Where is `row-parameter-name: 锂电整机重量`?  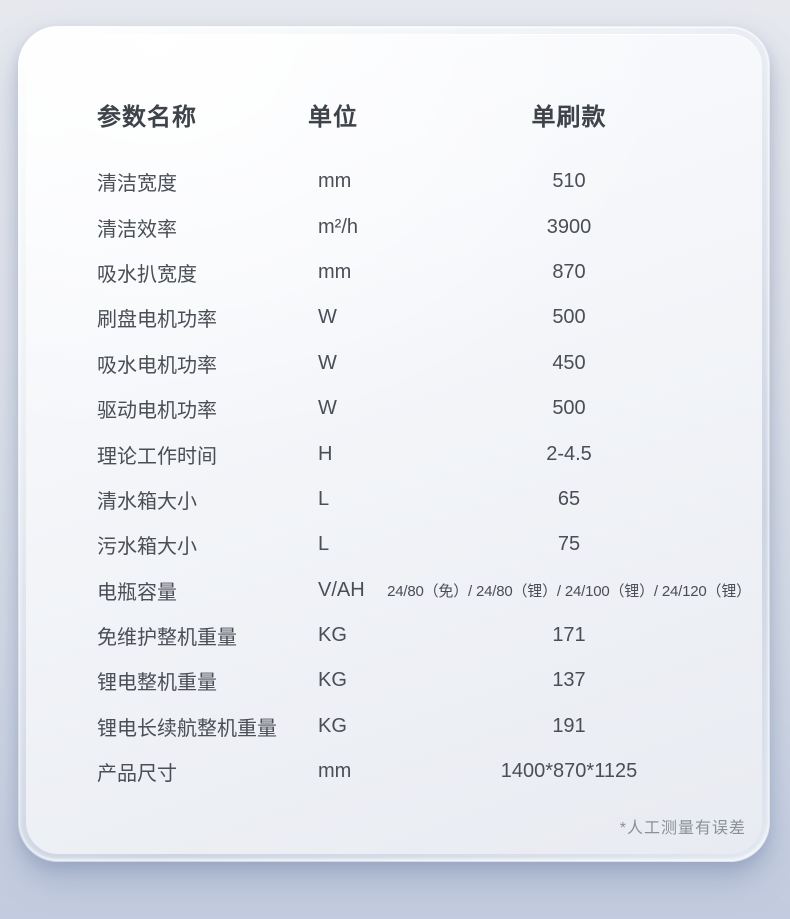
row-parameter-name: 锂电整机重量 is located at coordinates (157, 683).